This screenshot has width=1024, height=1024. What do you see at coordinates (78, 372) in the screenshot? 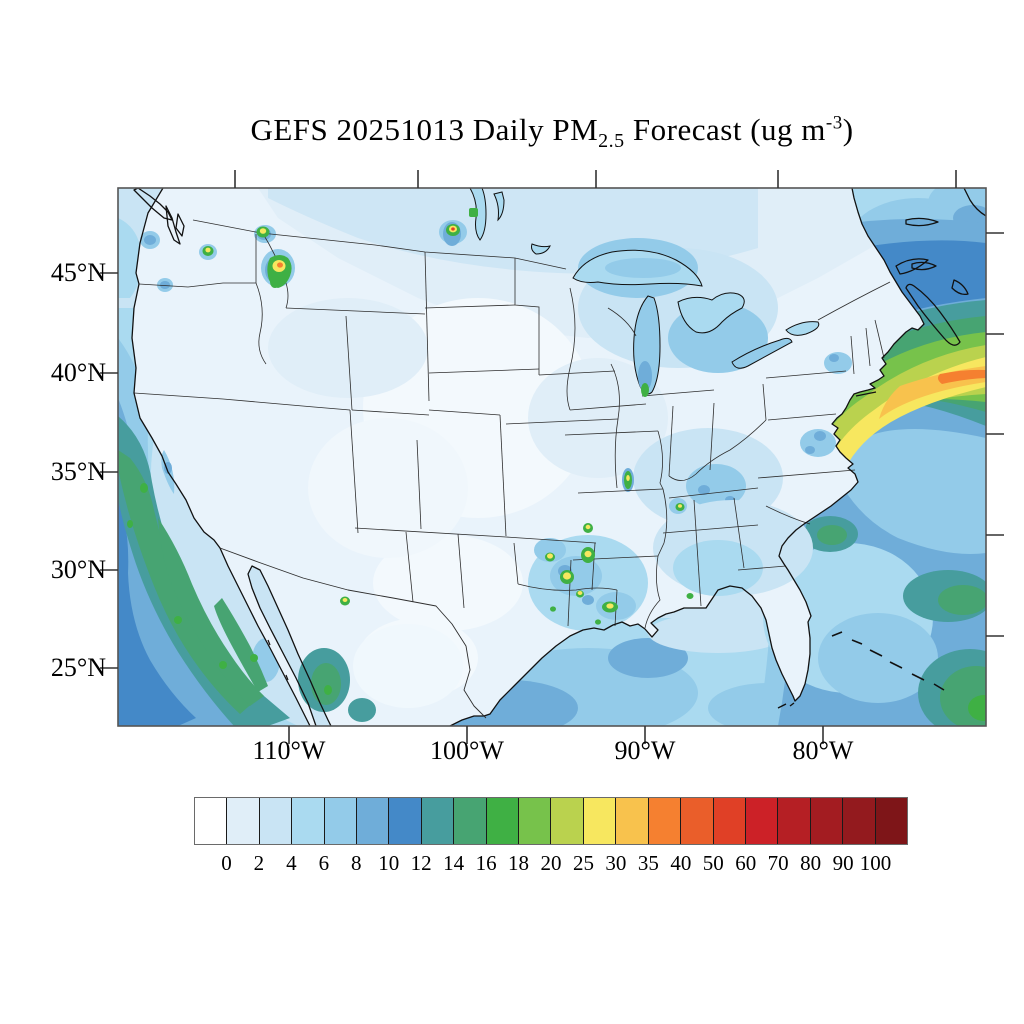
I see `lat-label-40n: 40°N` at bounding box center [78, 372].